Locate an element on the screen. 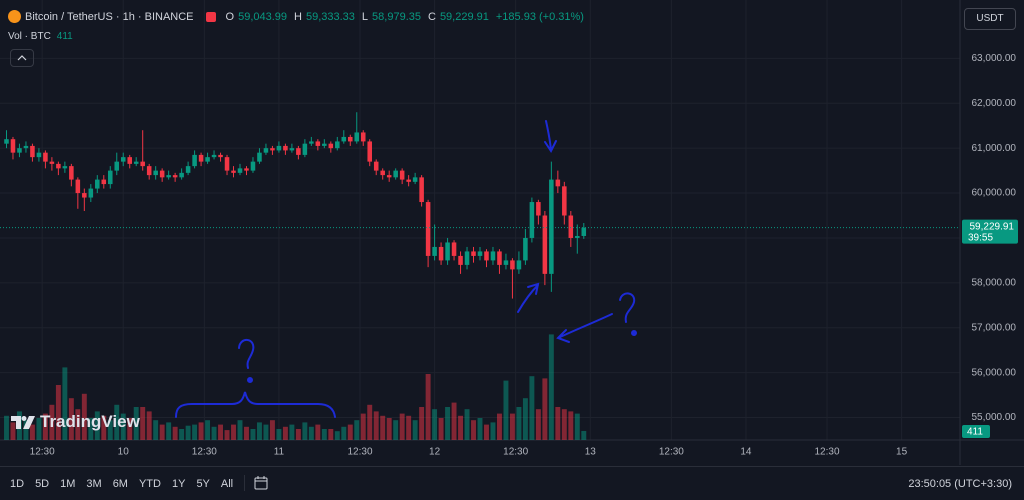 This screenshot has width=1024, height=500. watermark-text: TradingView is located at coordinates (90, 421).